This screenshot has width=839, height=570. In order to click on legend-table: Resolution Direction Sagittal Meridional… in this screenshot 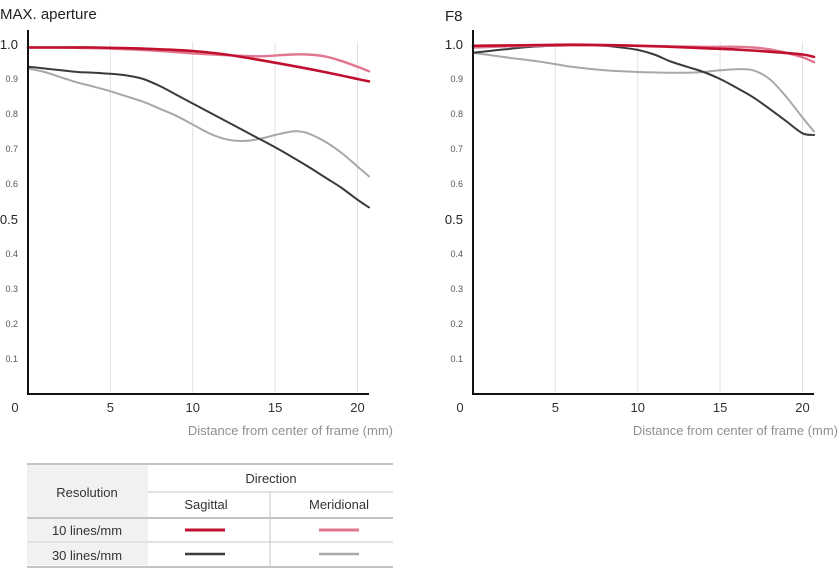, I will do `click(210, 515)`.